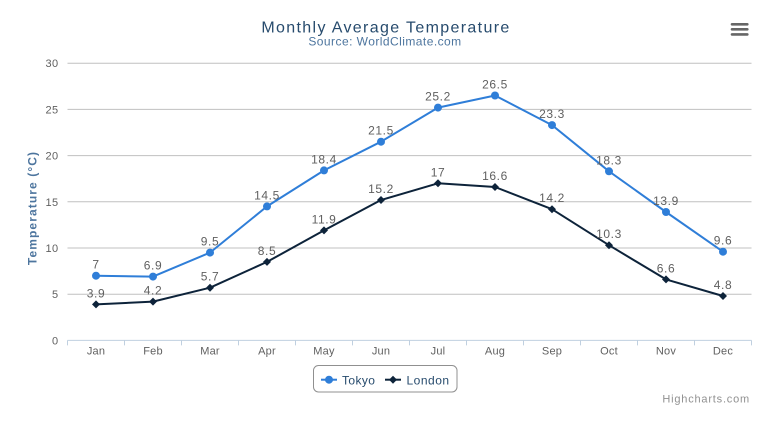 The height and width of the screenshot is (421, 769). What do you see at coordinates (438, 351) in the screenshot?
I see `svg-text: Jul` at bounding box center [438, 351].